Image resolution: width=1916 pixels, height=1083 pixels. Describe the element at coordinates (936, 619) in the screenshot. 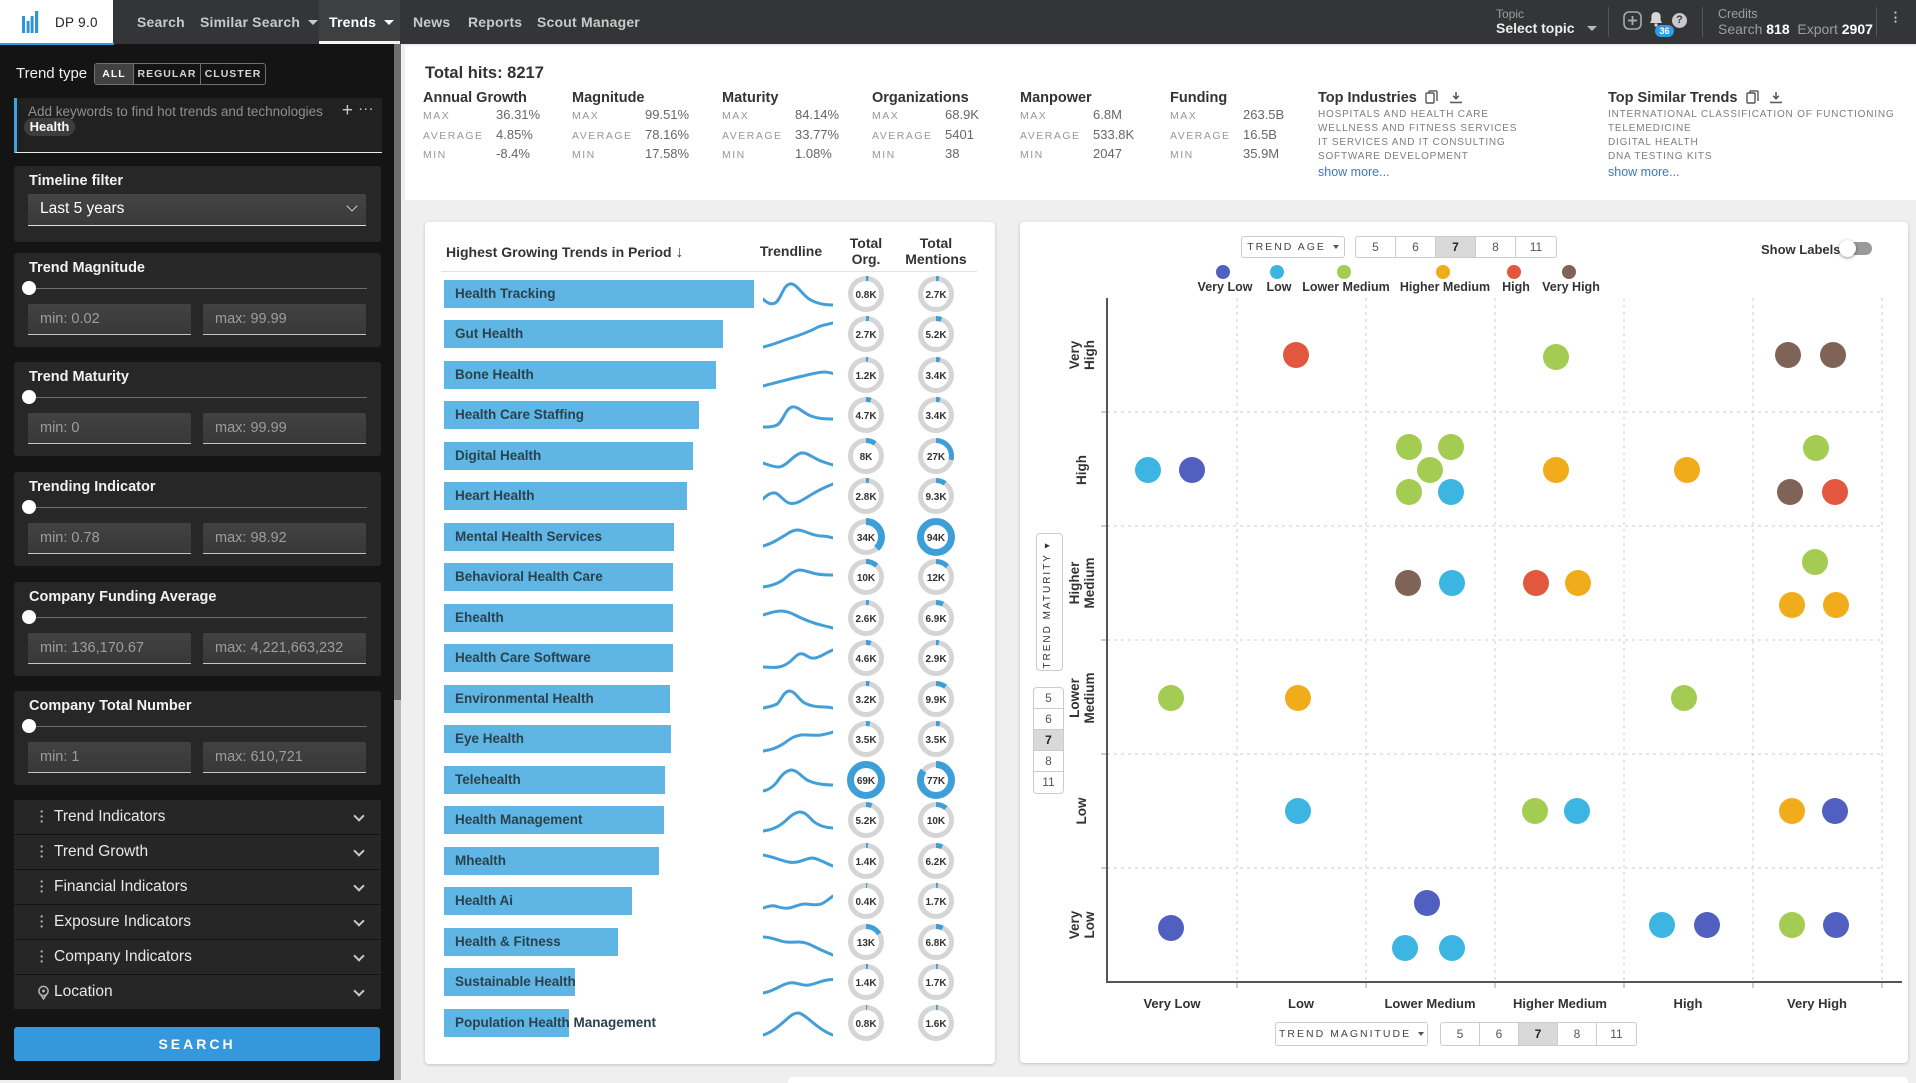

I see `svg-text: 6.9K` at that location.